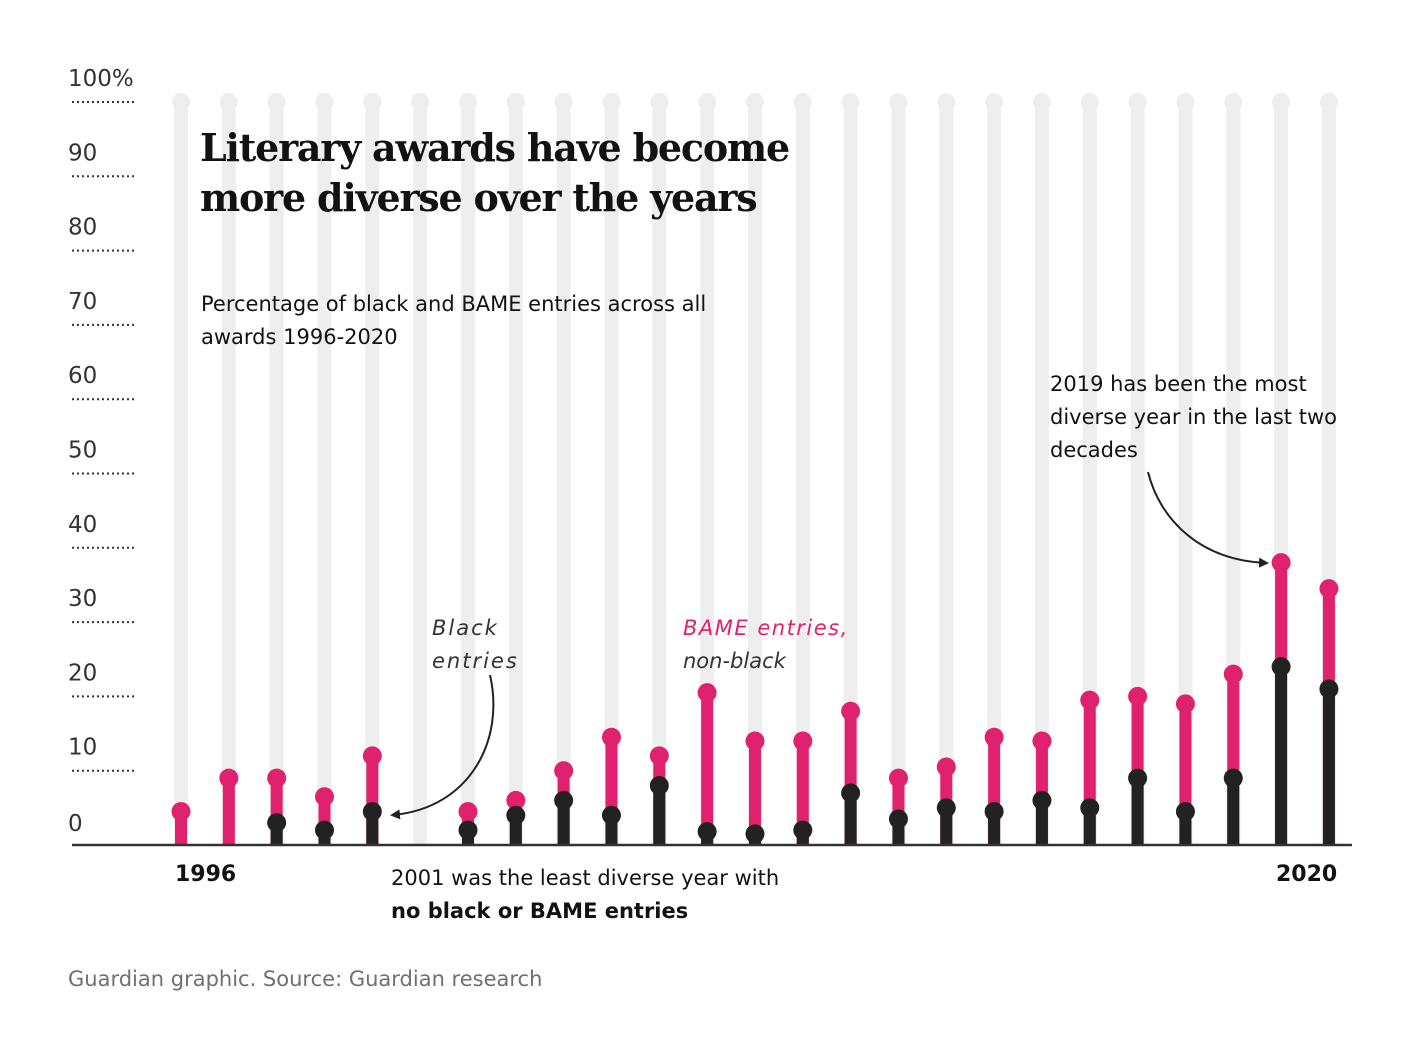 The image size is (1420, 1059). I want to click on track-cap-2013, so click(994, 102).